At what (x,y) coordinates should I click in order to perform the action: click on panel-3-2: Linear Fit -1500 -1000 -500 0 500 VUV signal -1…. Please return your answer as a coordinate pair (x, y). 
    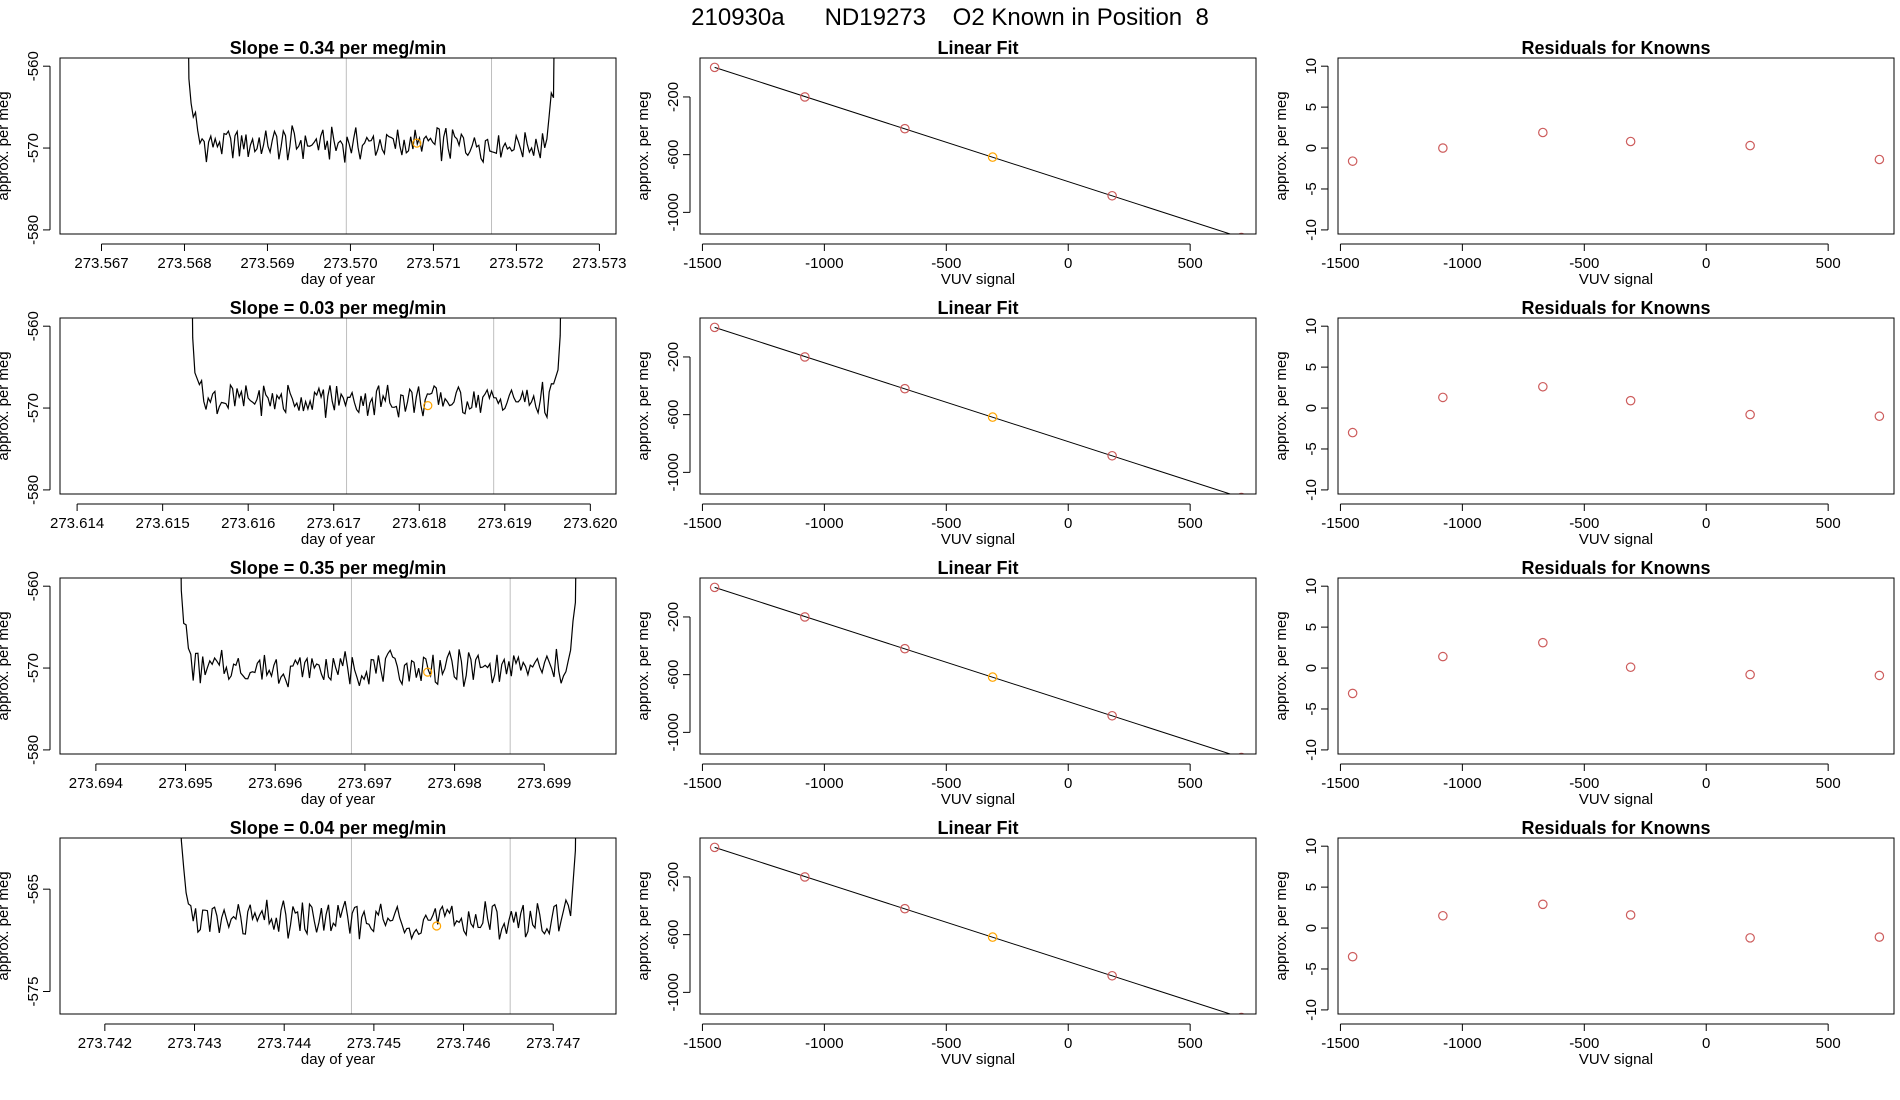
    Looking at the image, I should click on (946, 683).